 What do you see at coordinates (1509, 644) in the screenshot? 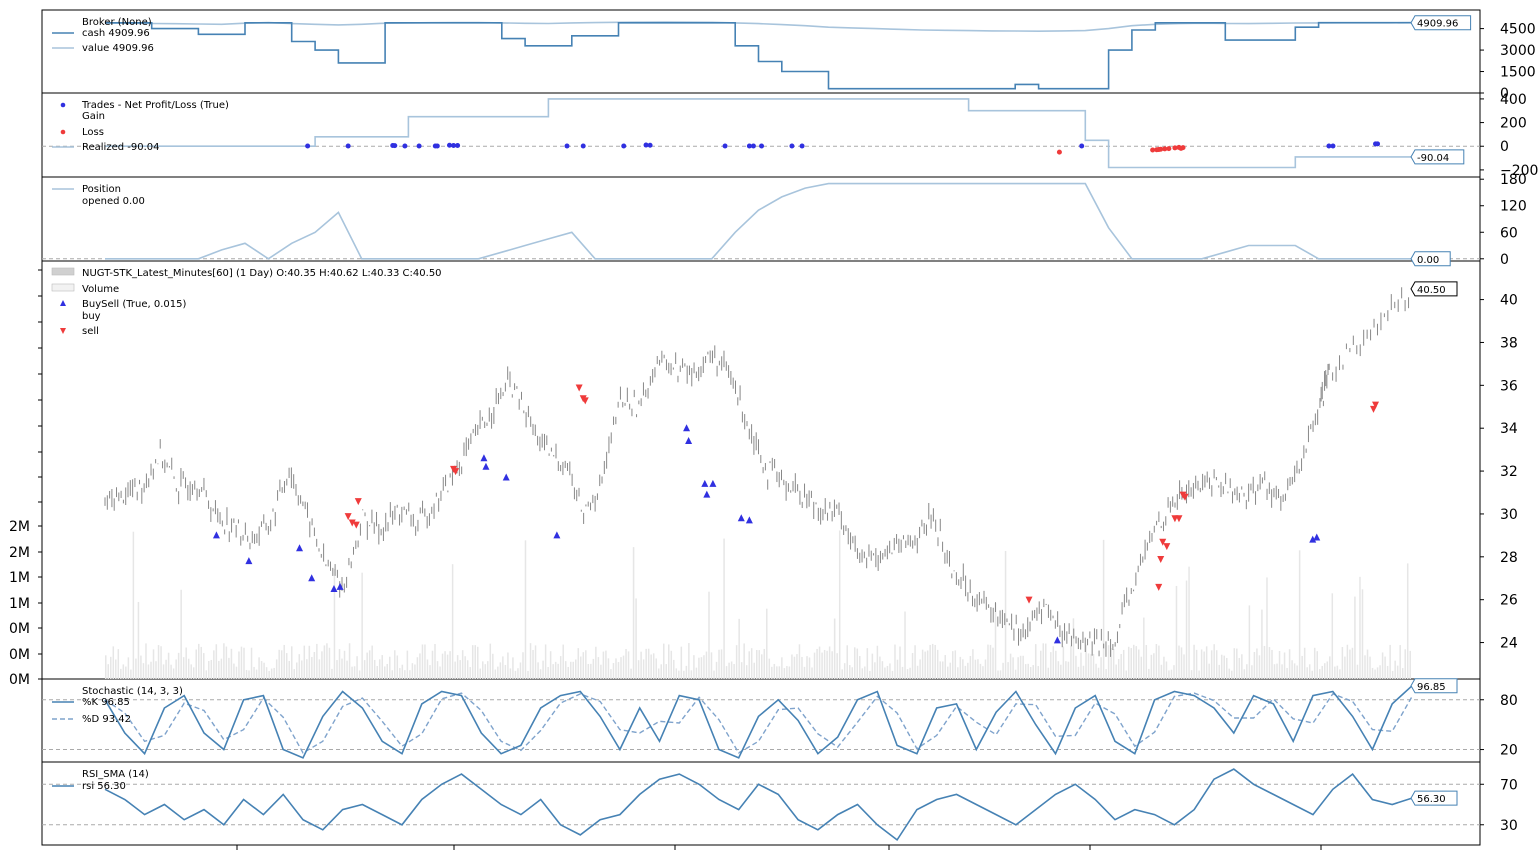
I see `y-tick-label: 24` at bounding box center [1509, 644].